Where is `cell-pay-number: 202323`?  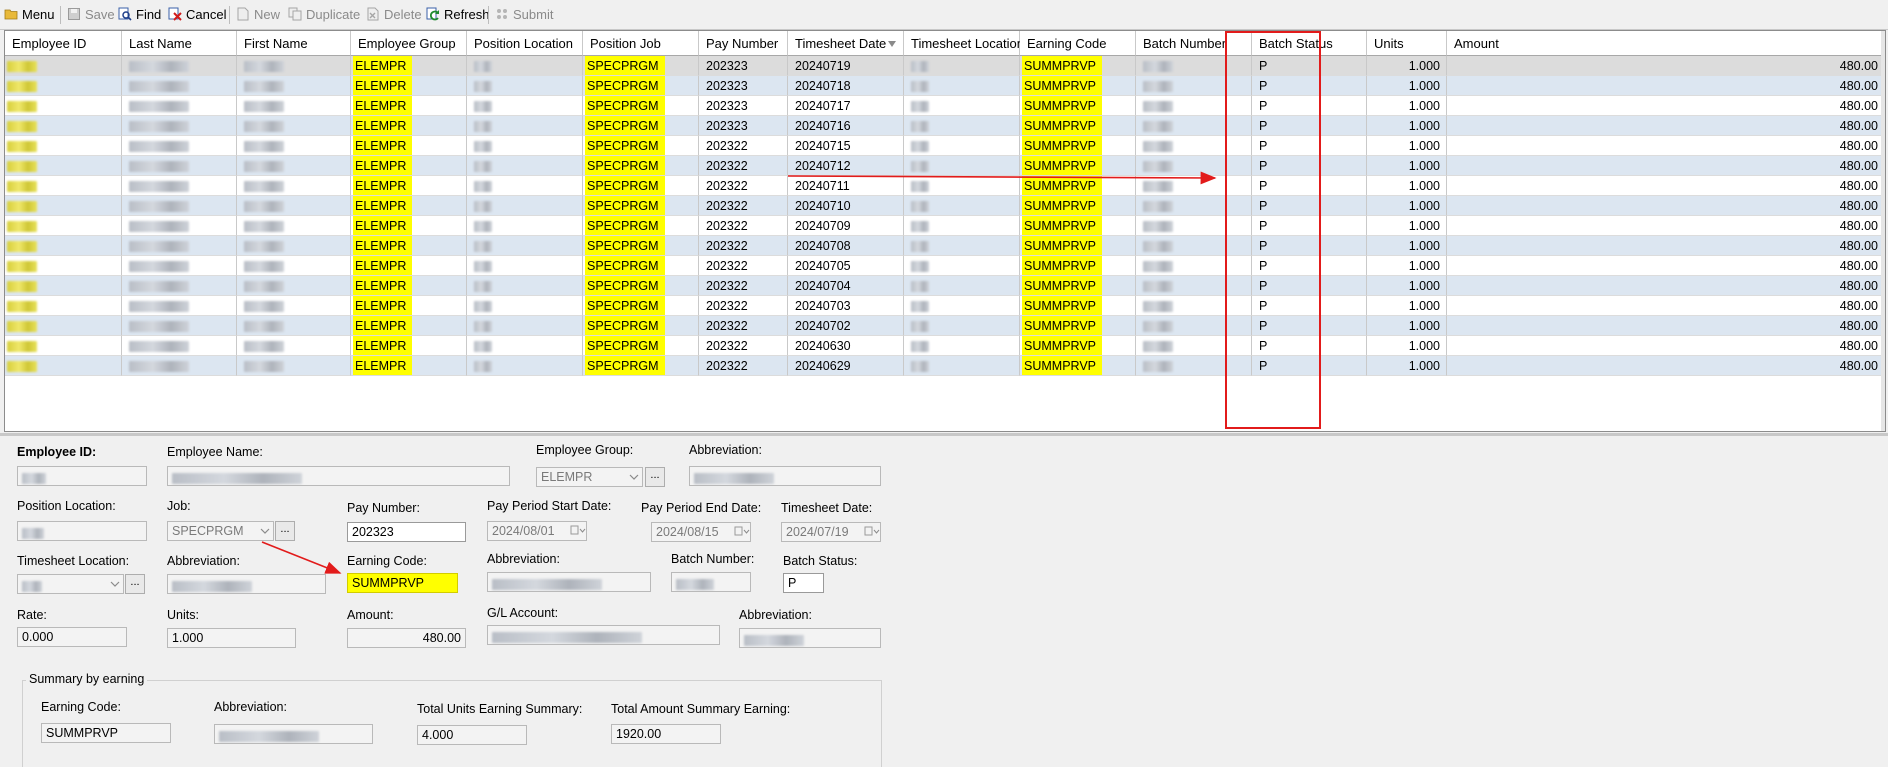 cell-pay-number: 202323 is located at coordinates (743, 126).